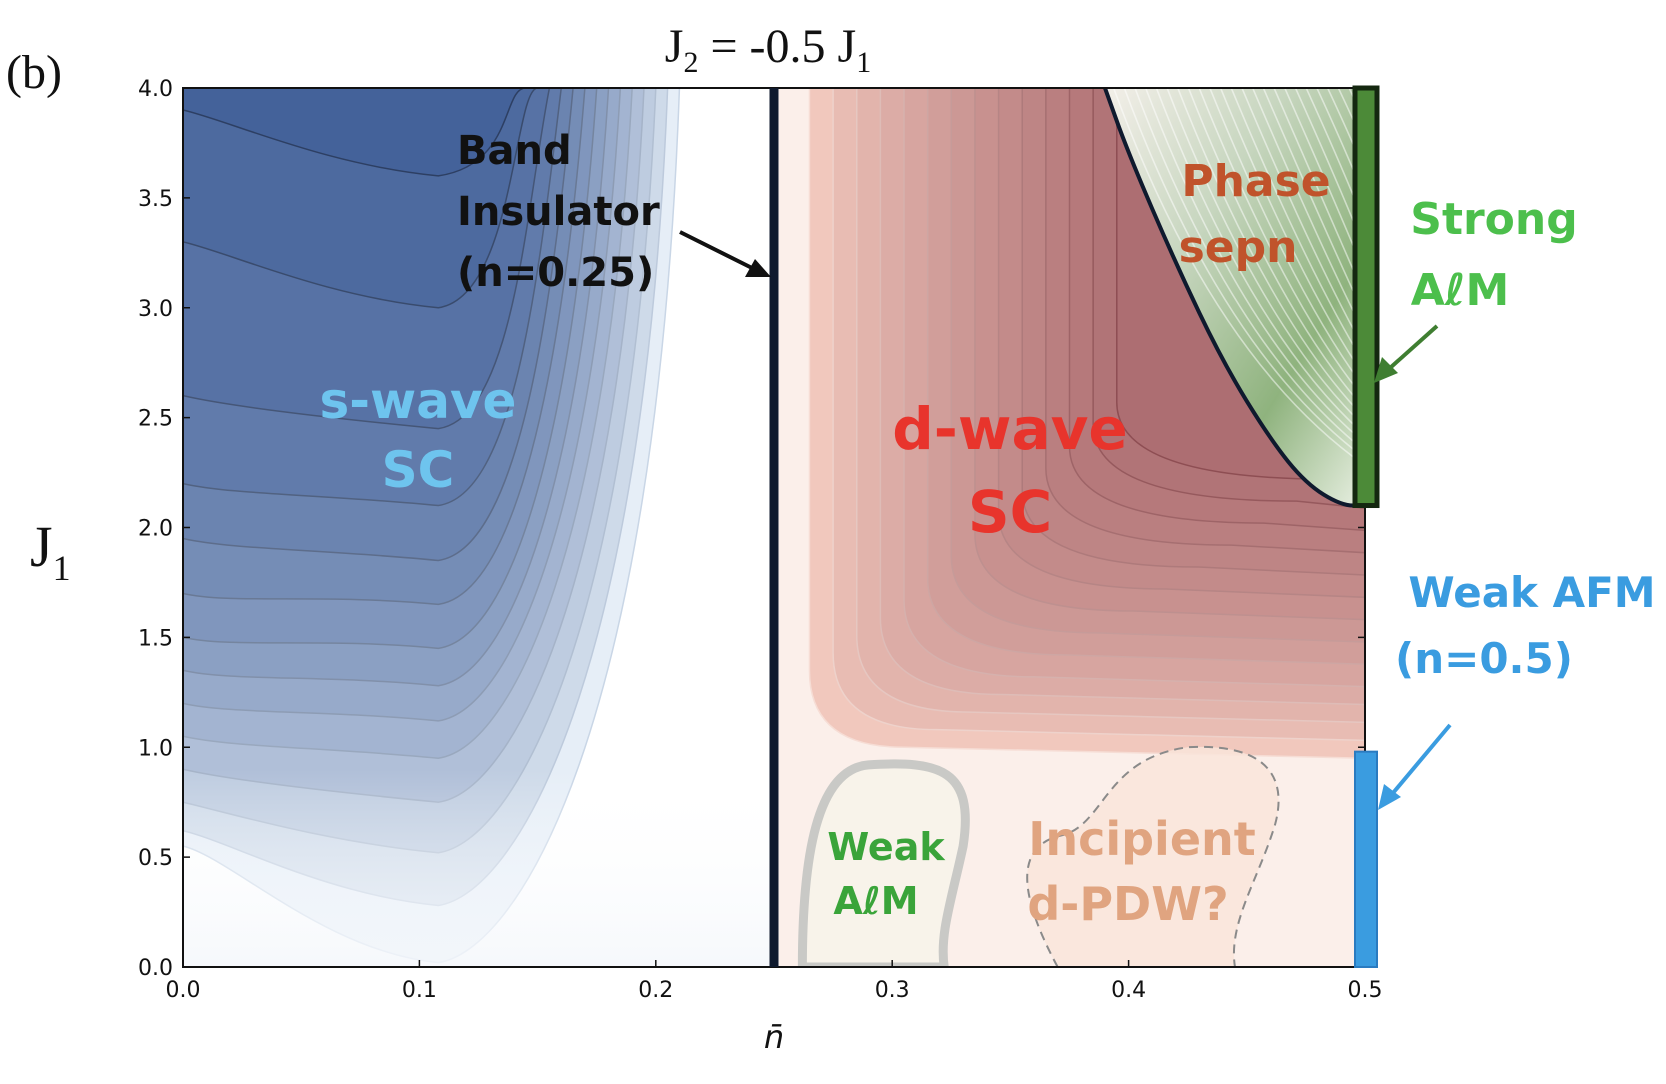  I want to click on title-main: J, so click(674, 46).